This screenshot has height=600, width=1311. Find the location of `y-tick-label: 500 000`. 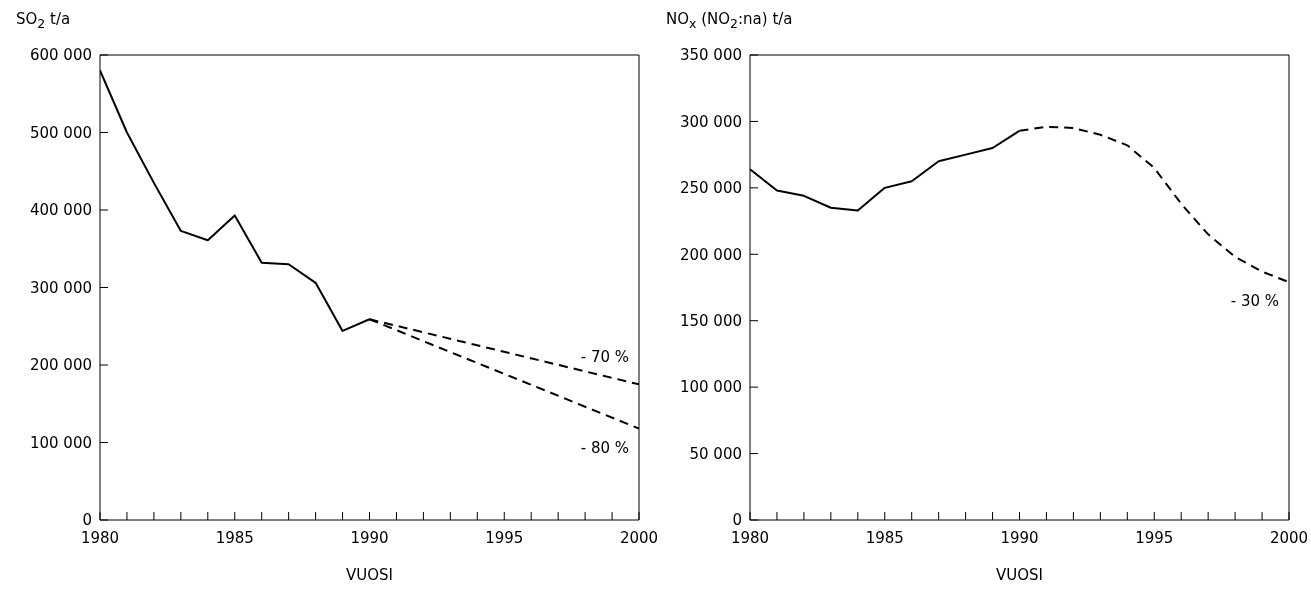

y-tick-label: 500 000 is located at coordinates (60, 132).